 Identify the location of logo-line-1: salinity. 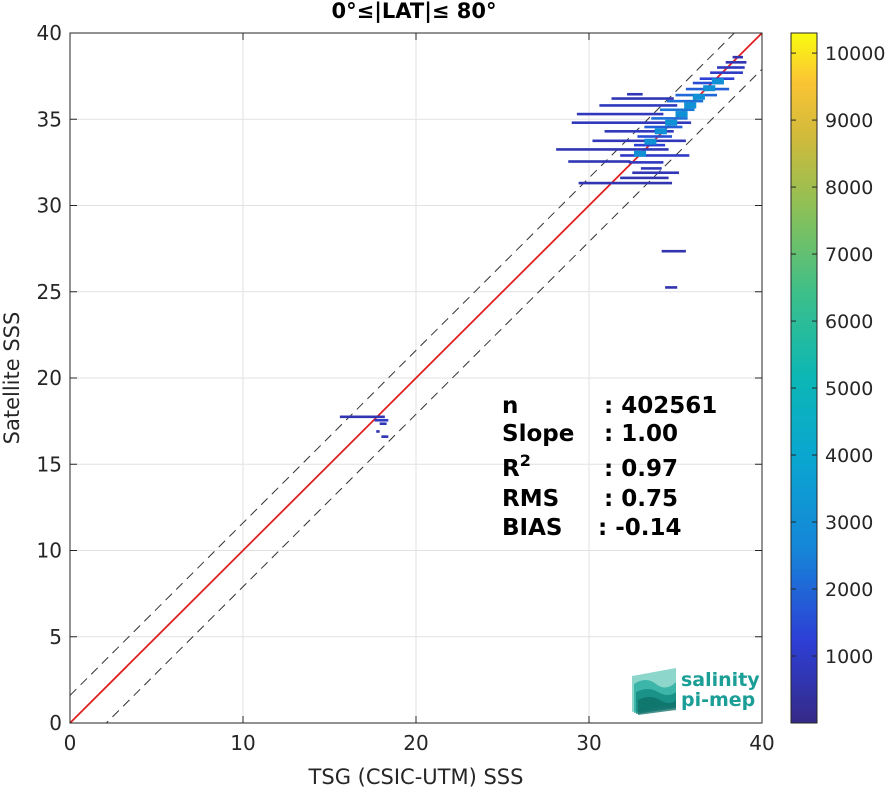
(720, 680).